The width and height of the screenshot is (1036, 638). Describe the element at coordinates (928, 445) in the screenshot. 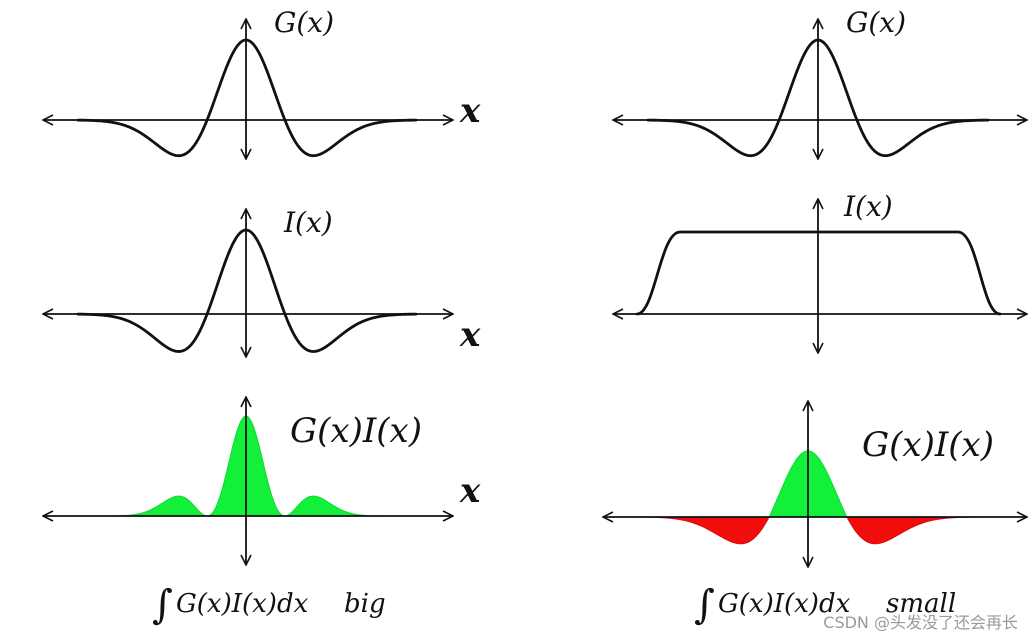

I see `right-product-label: G(x)I(x)` at that location.